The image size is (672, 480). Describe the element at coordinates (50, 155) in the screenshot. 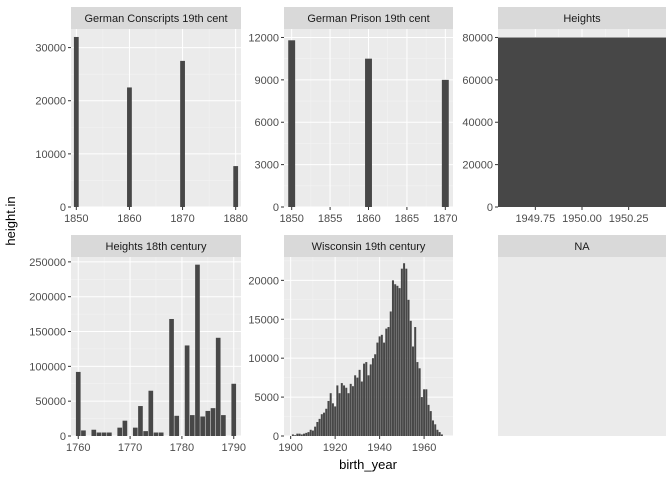

I see `y-tick-label: 10000` at that location.